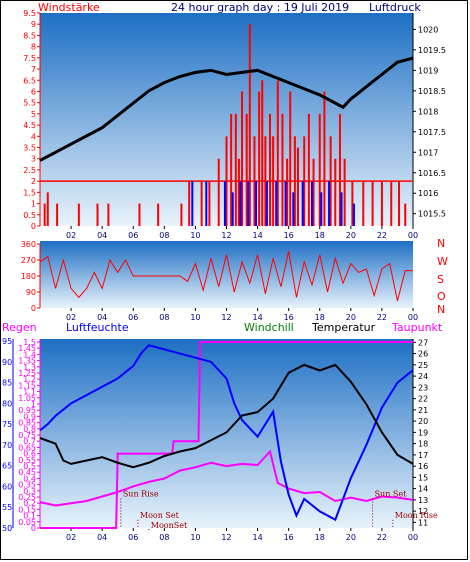 This screenshot has width=470, height=562. I want to click on temp-tick-label: 17, so click(423, 455).